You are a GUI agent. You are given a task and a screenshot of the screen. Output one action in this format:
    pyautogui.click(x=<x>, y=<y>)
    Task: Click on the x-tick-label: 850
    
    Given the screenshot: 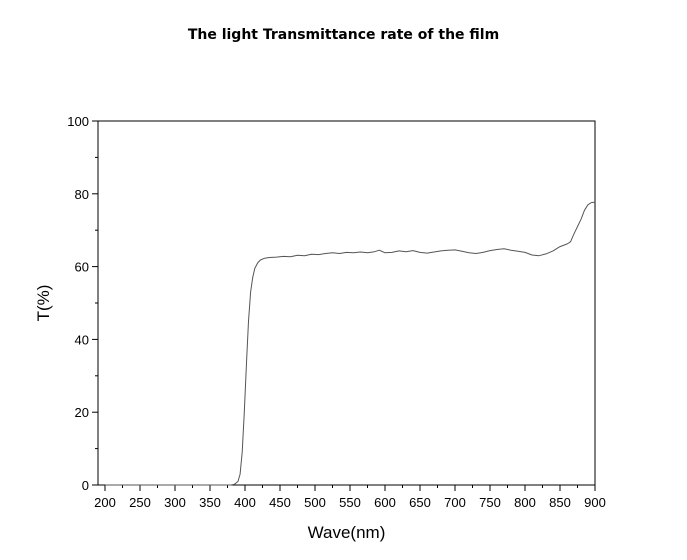 What is the action you would take?
    pyautogui.click(x=560, y=502)
    